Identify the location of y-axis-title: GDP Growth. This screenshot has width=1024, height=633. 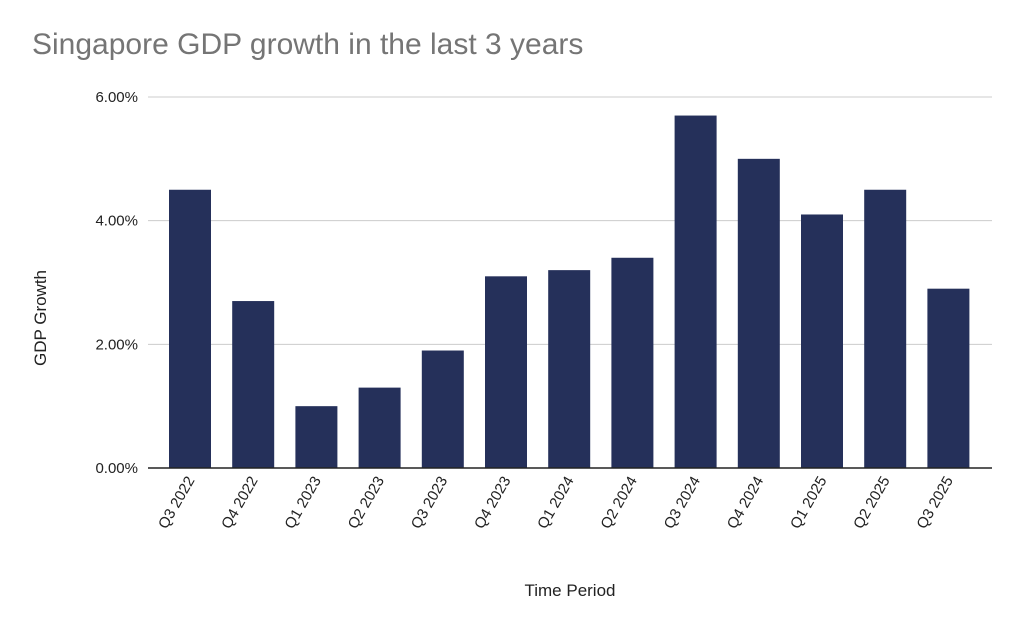
(40, 318).